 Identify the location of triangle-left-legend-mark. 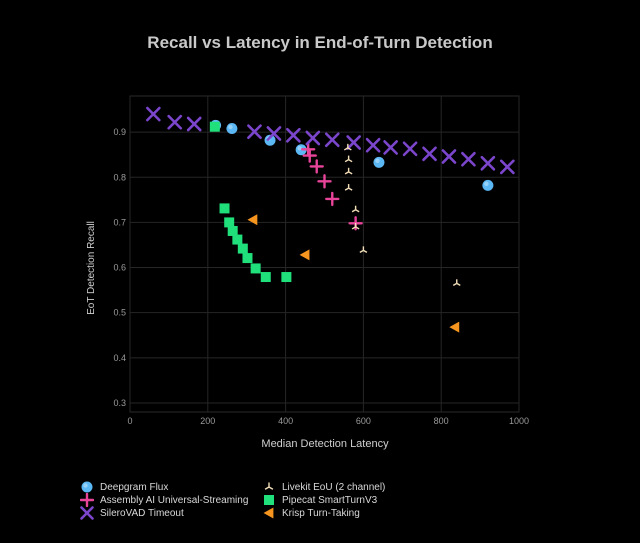
(268, 513).